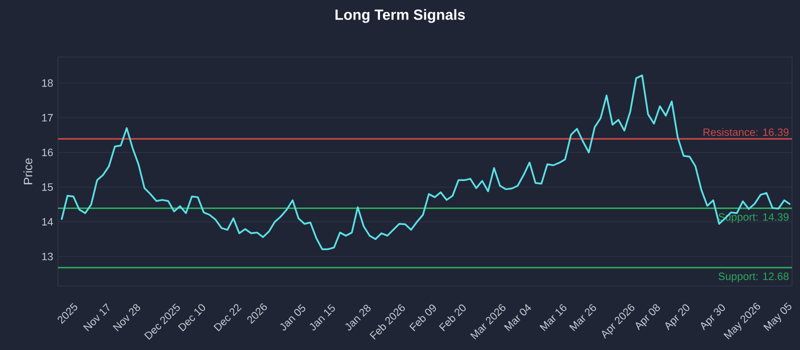 This screenshot has height=350, width=800. Describe the element at coordinates (47, 83) in the screenshot. I see `y-tick-label: 18` at that location.